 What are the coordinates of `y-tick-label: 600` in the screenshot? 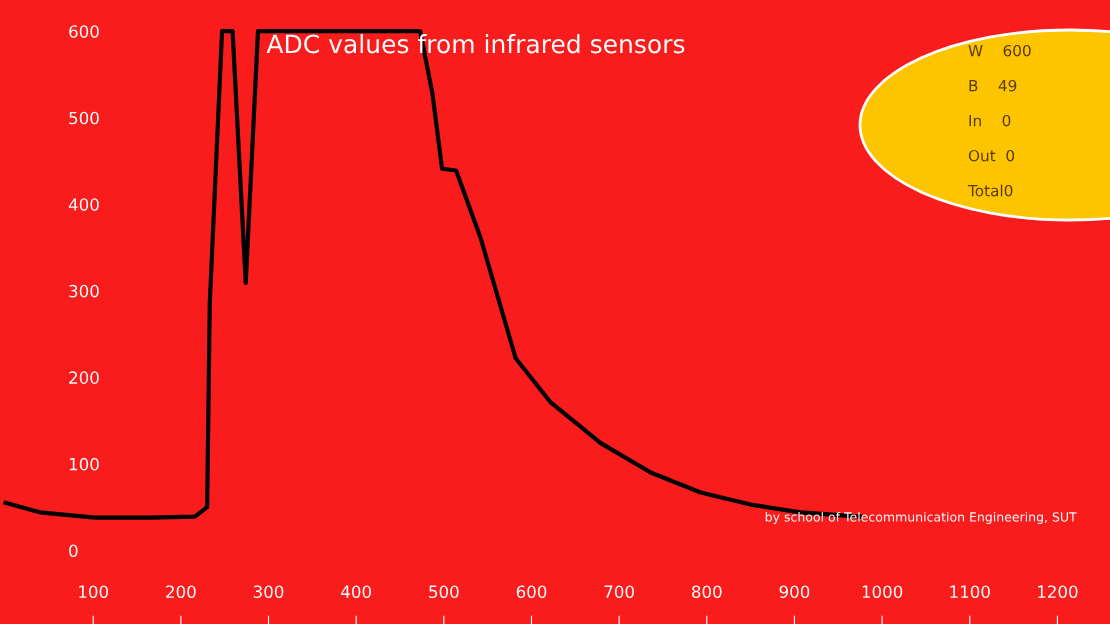 It's located at (84, 31).